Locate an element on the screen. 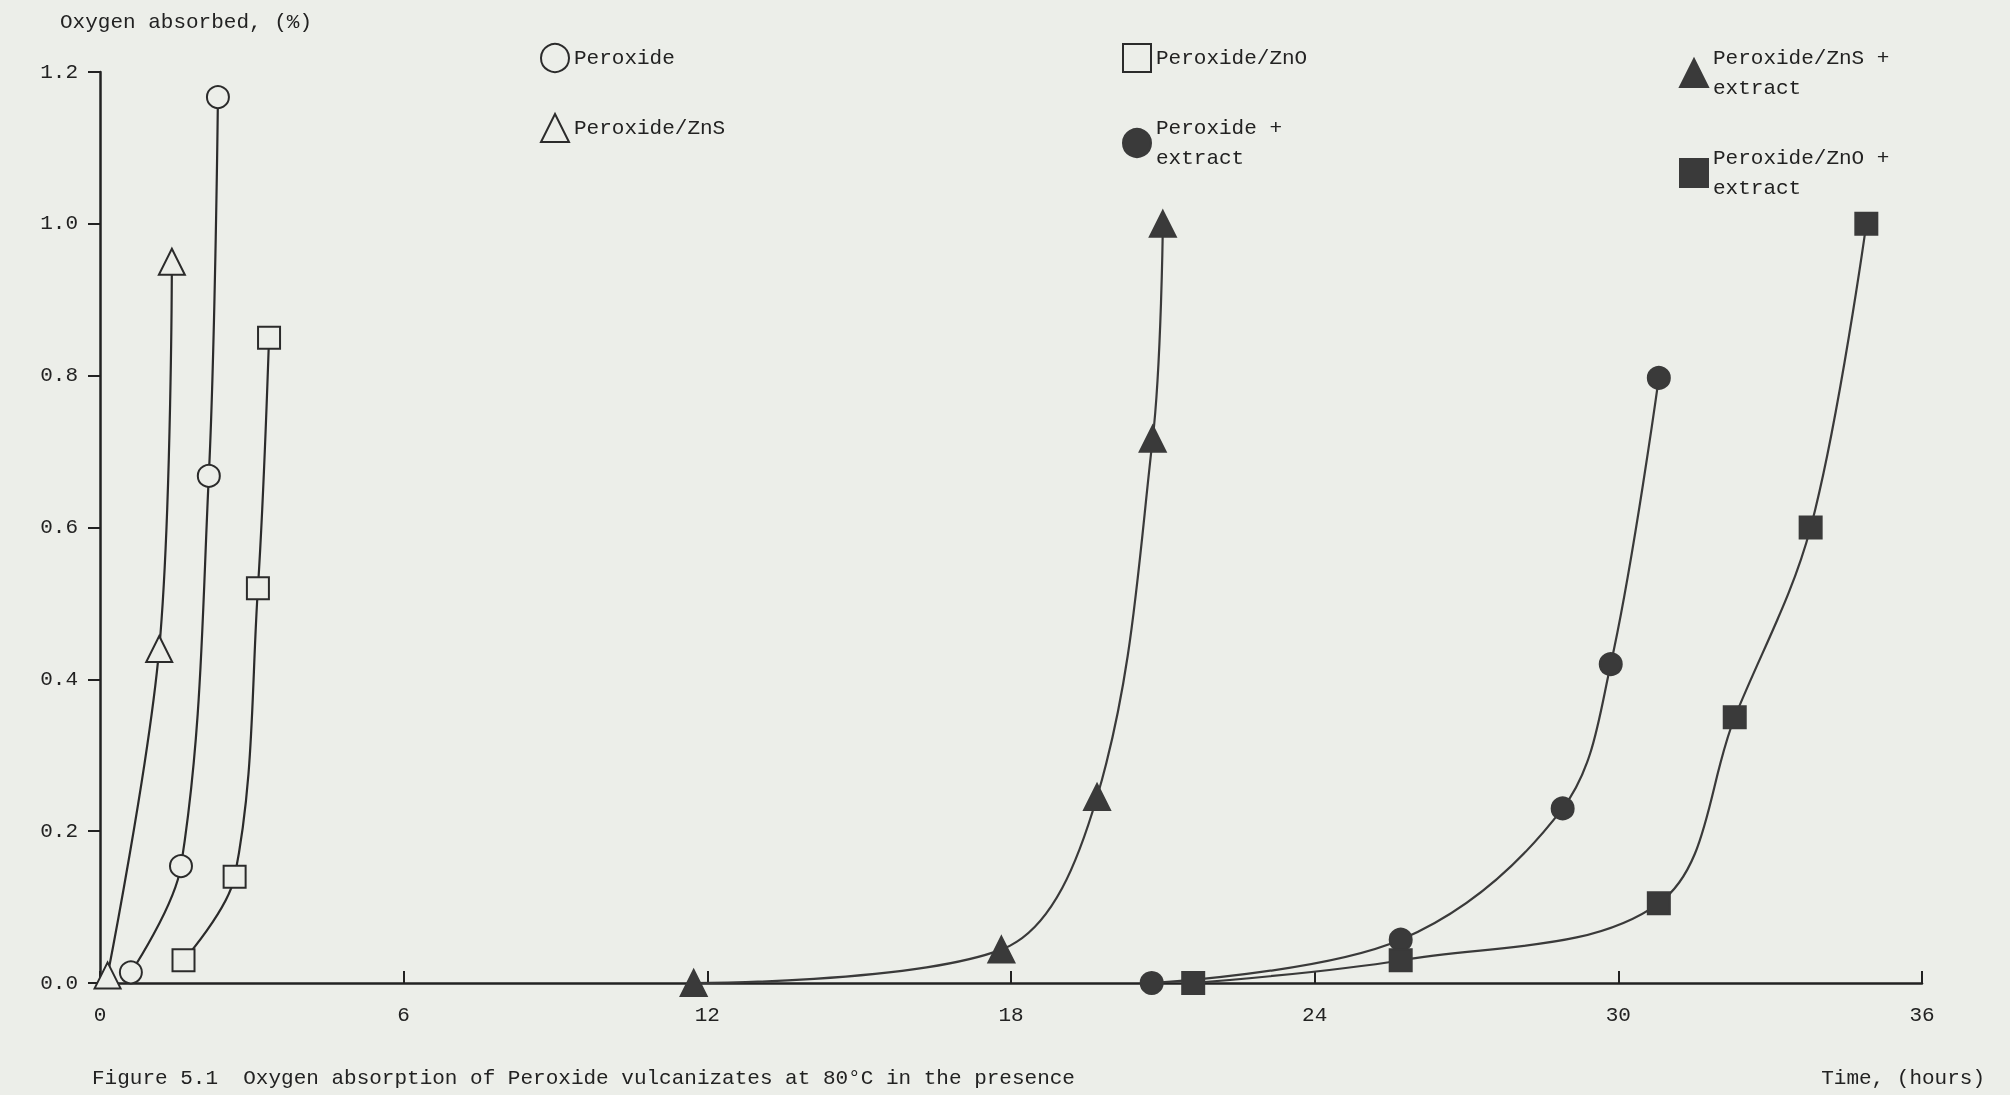  legend-label: Peroxide/ZnS is located at coordinates (650, 128).